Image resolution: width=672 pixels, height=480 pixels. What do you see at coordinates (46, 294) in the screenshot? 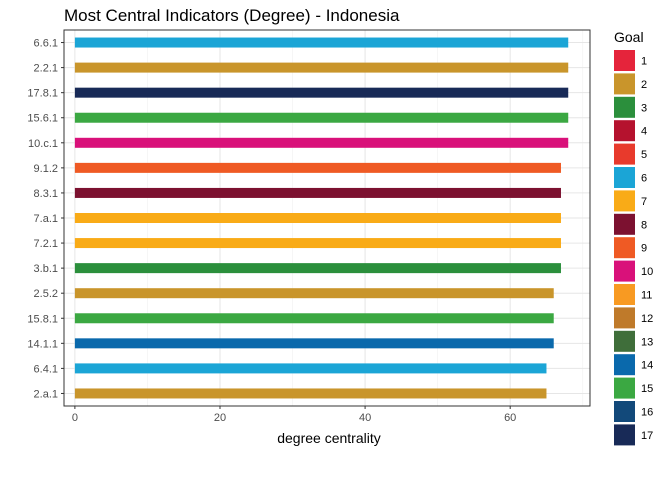
I see `y-tick-label: 2.5.2` at bounding box center [46, 294].